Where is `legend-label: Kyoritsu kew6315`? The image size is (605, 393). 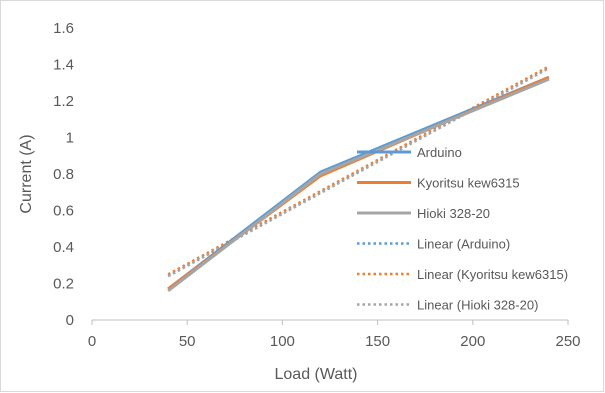 legend-label: Kyoritsu kew6315 is located at coordinates (468, 183).